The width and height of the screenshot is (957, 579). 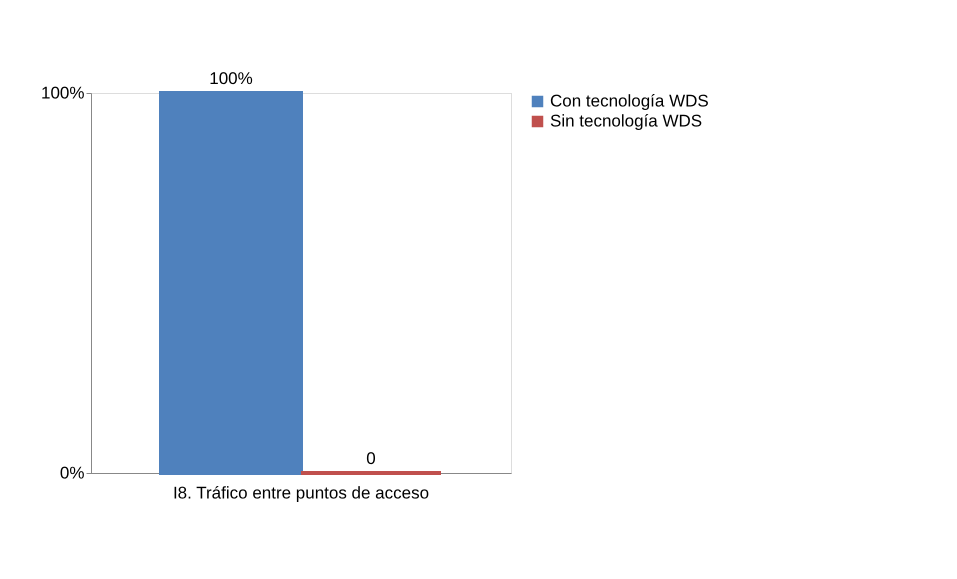 What do you see at coordinates (371, 458) in the screenshot?
I see `data-label: 0` at bounding box center [371, 458].